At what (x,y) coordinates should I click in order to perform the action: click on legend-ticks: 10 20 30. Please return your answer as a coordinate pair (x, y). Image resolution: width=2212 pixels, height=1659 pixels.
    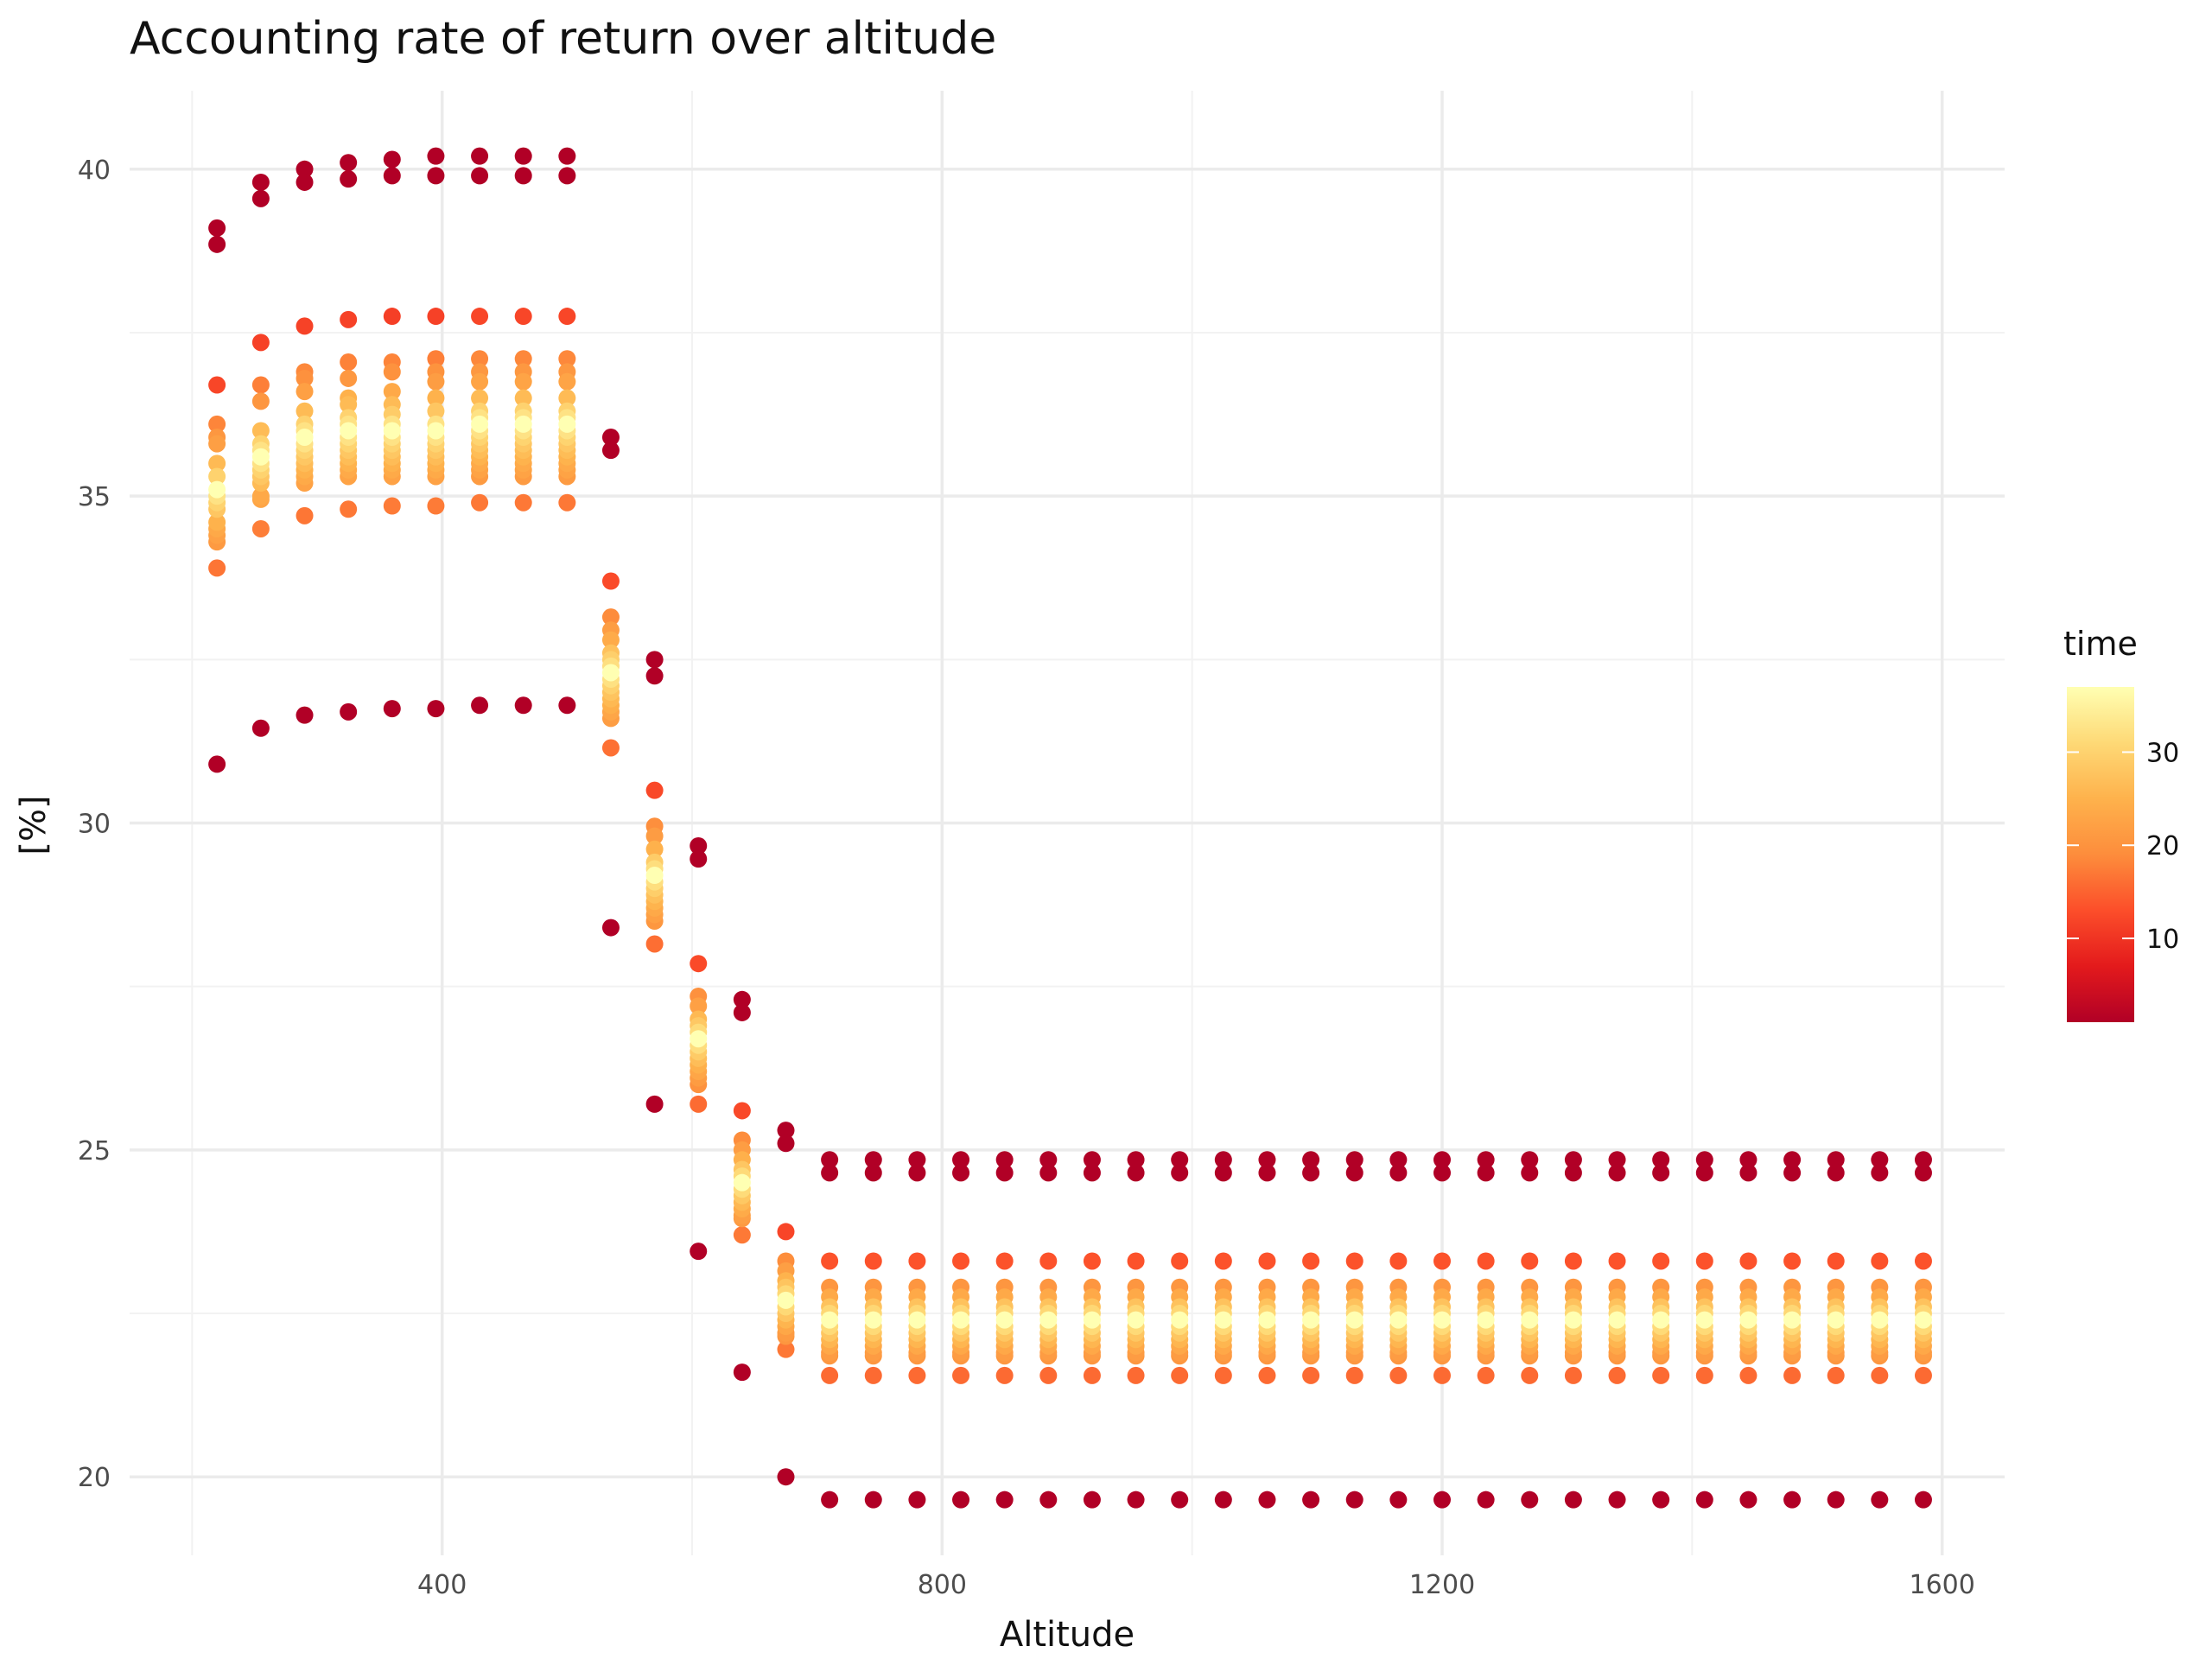
    Looking at the image, I should click on (2123, 846).